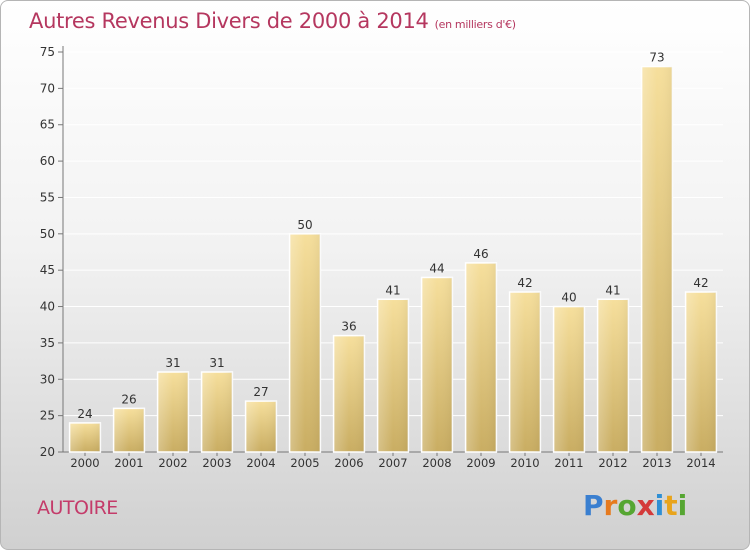 Image resolution: width=750 pixels, height=550 pixels. What do you see at coordinates (47, 52) in the screenshot?
I see `y-tick-label: 75` at bounding box center [47, 52].